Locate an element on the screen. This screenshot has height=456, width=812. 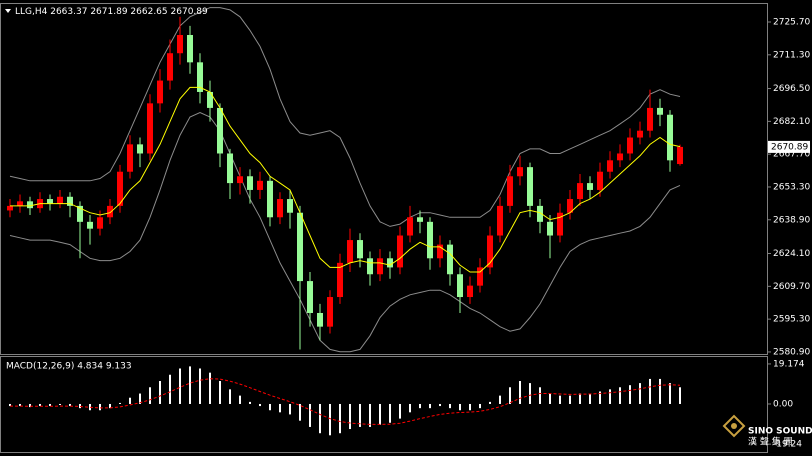
watermark-icon-dot is located at coordinates (734, 426).